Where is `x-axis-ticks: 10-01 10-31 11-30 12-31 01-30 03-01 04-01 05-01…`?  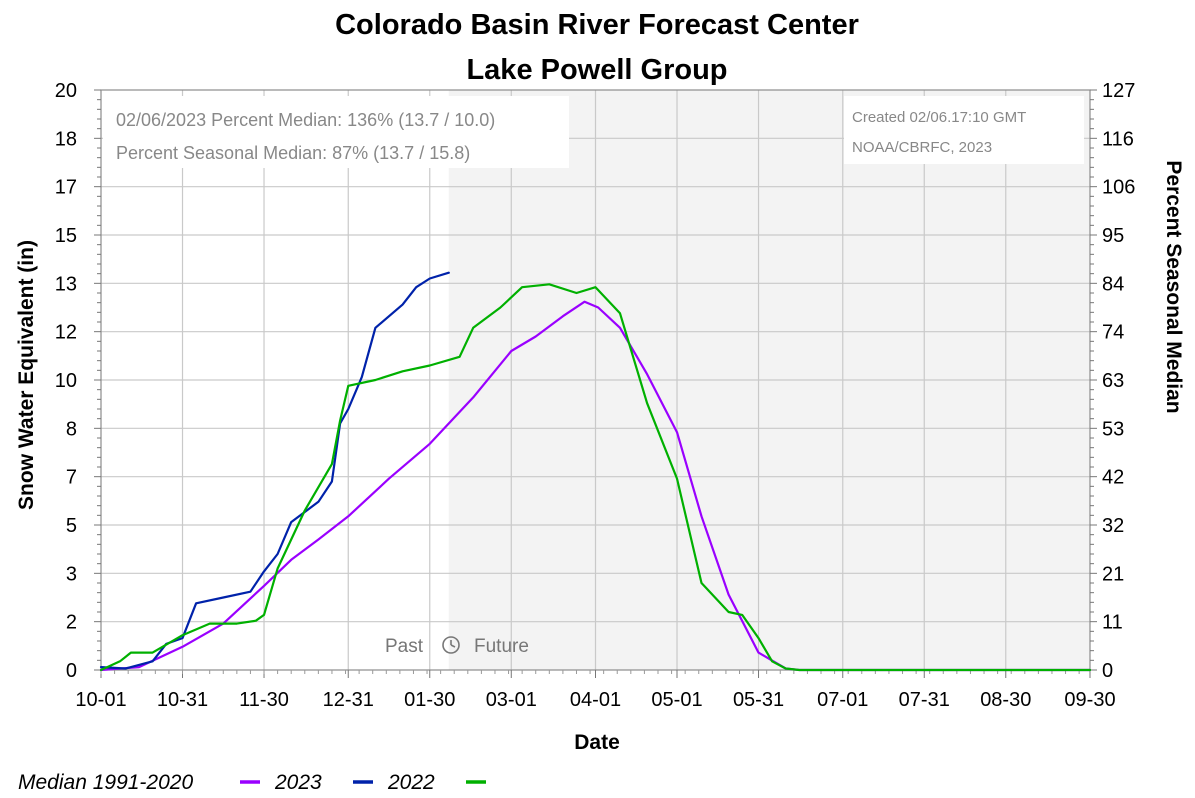
x-axis-ticks: 10-01 10-31 11-30 12-31 01-30 03-01 04-01 05-01… is located at coordinates (595, 700).